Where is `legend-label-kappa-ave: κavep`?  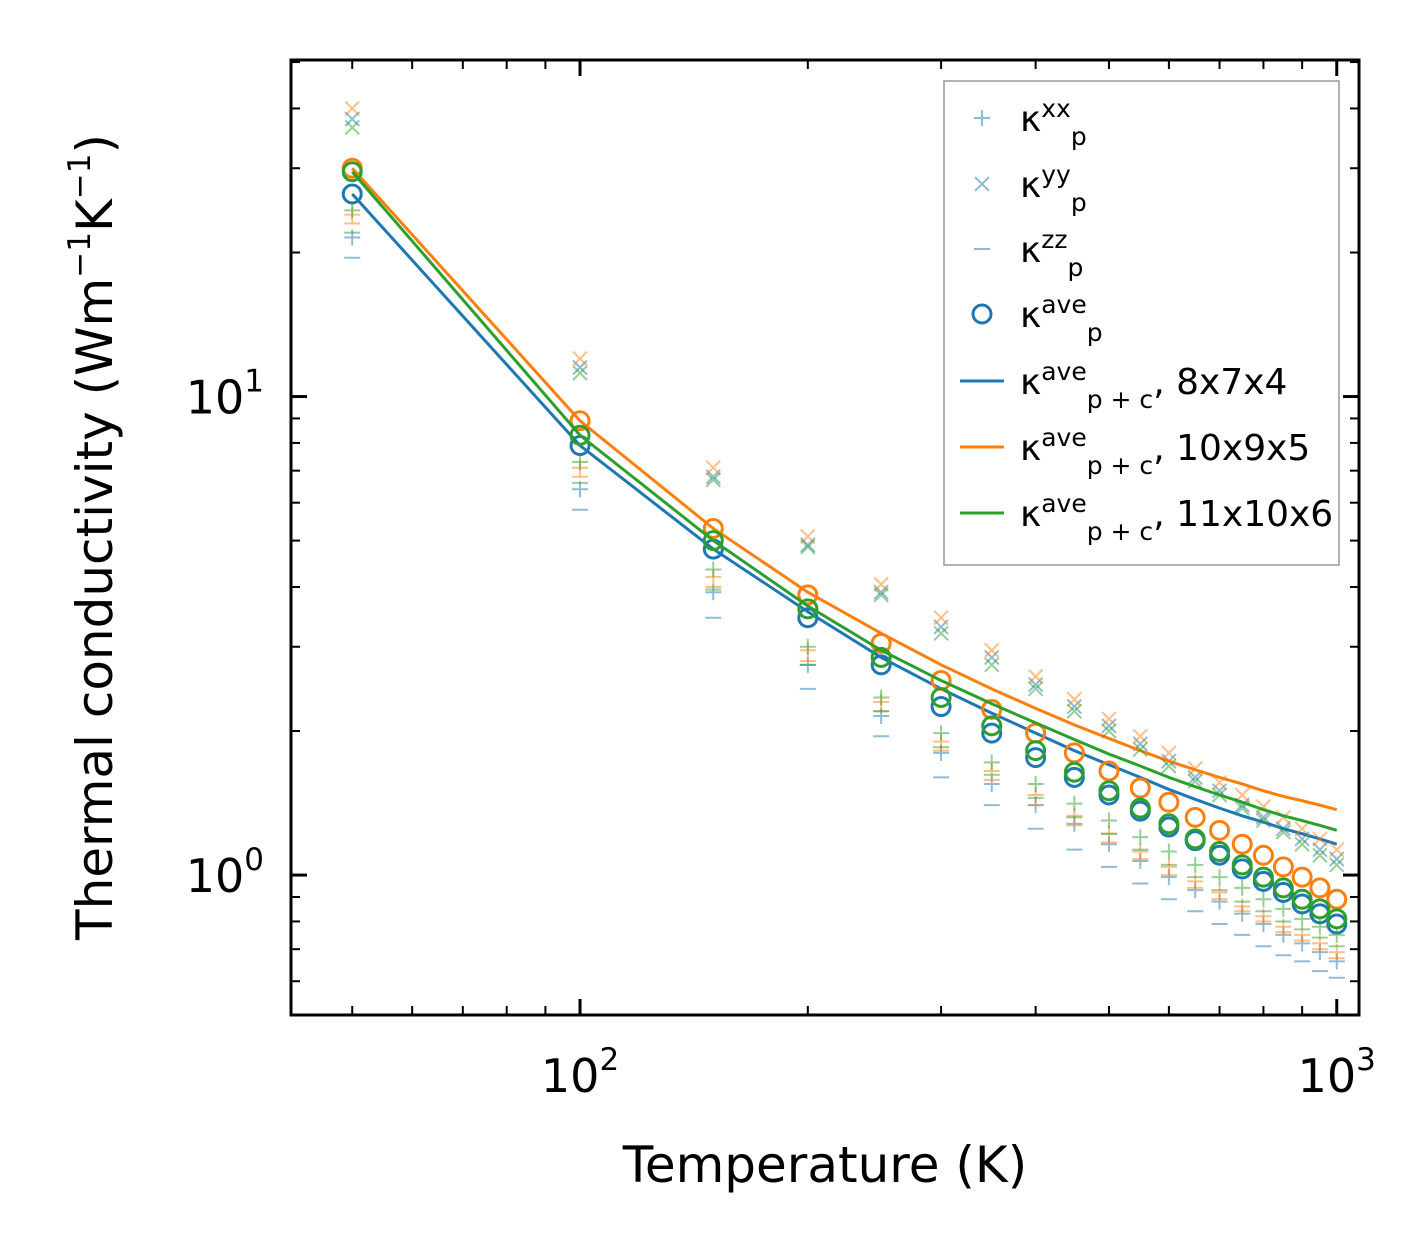
legend-label-kappa-ave: κavep is located at coordinates (1061, 318).